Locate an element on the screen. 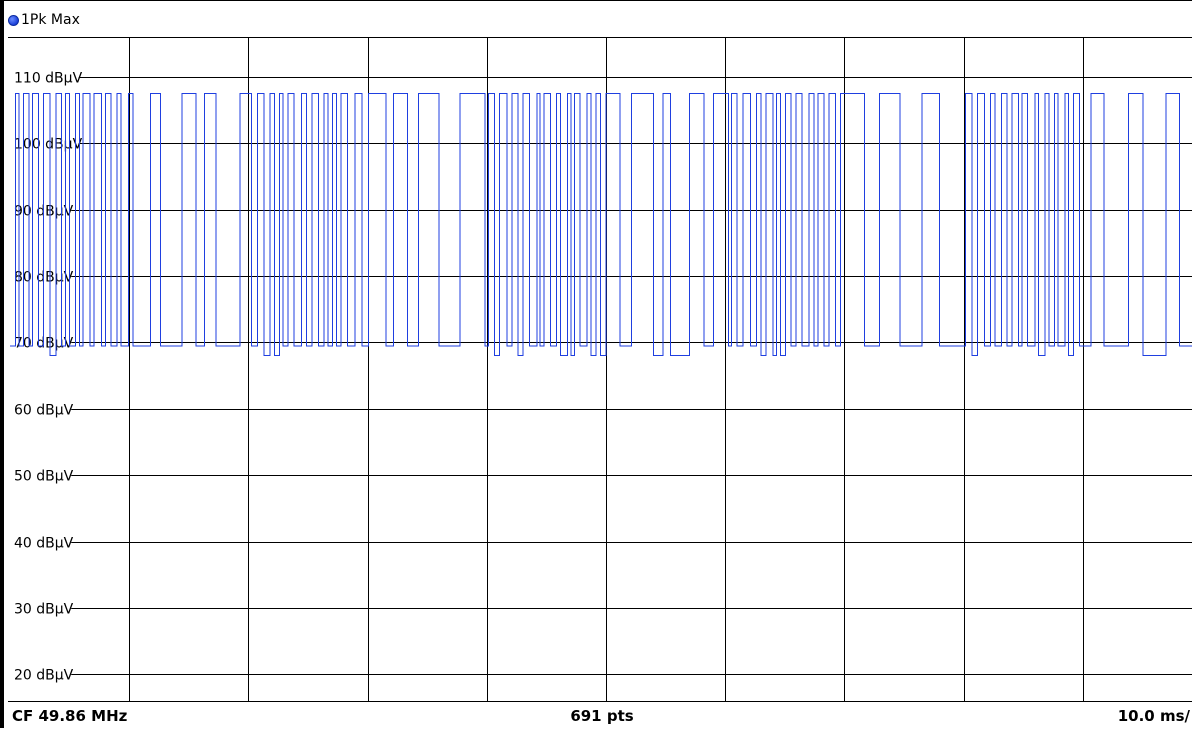  y-tick-label: 100 dBµV is located at coordinates (48, 145).